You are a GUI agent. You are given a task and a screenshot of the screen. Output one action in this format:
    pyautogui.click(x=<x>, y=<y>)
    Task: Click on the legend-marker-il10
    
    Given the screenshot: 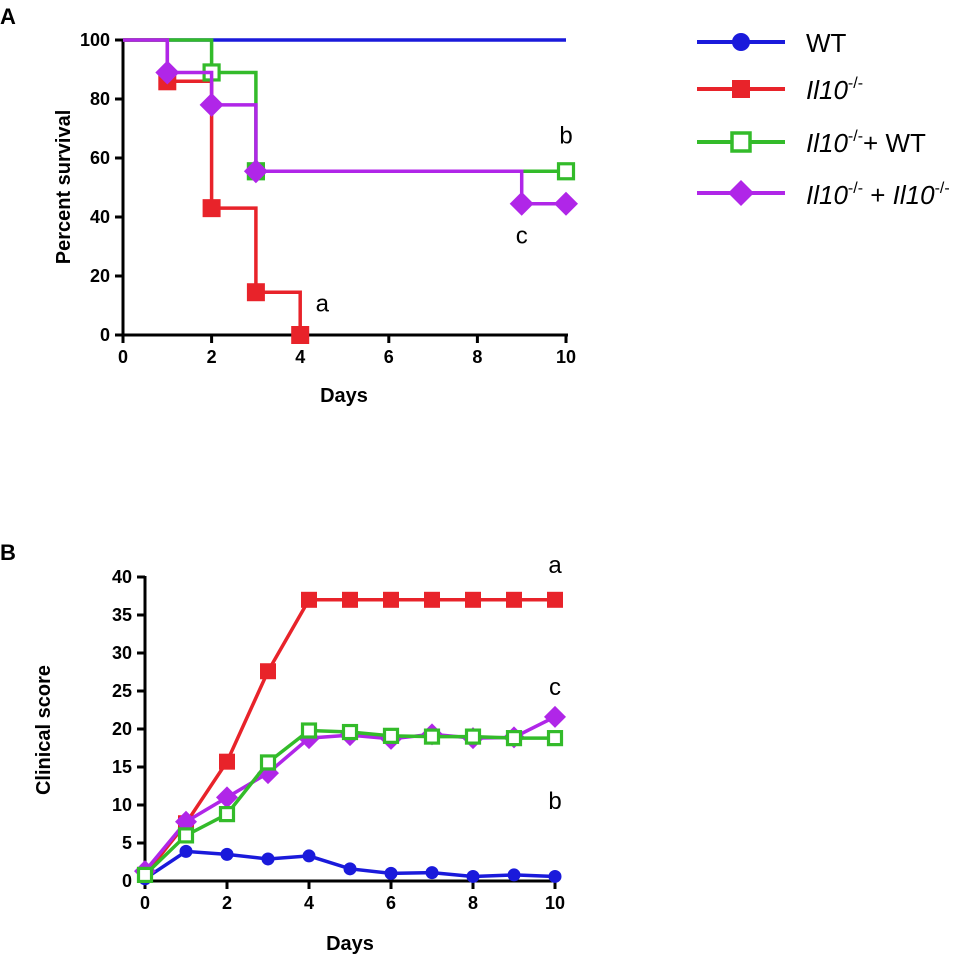 What is the action you would take?
    pyautogui.click(x=741, y=89)
    